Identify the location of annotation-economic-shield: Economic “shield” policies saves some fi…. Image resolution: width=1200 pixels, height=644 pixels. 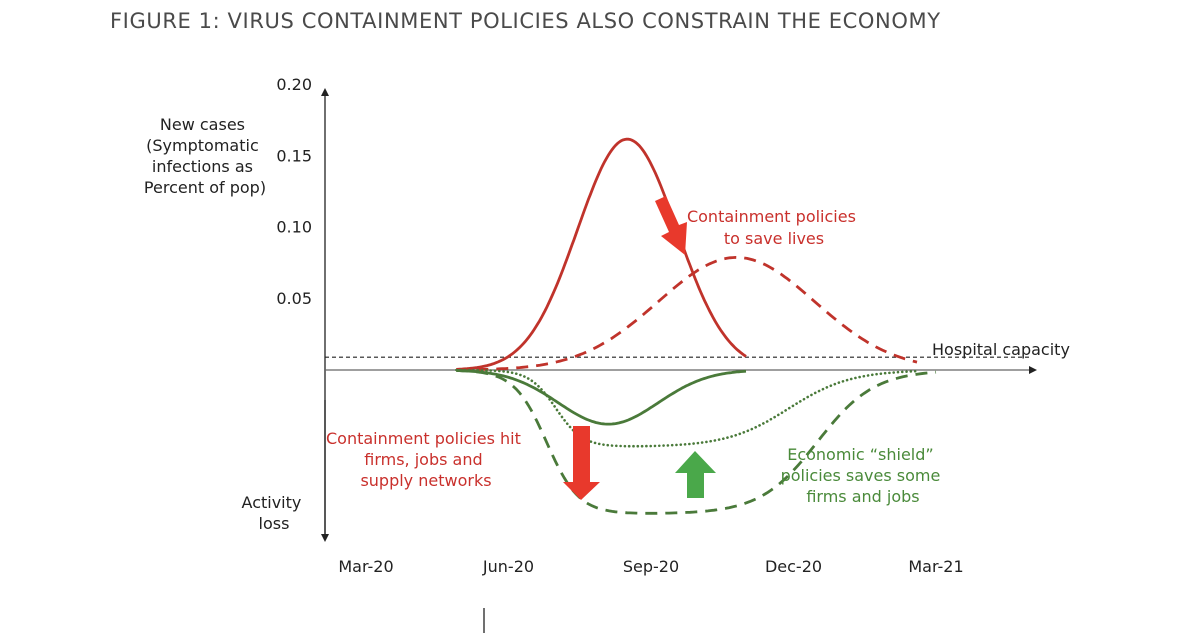
(863, 475).